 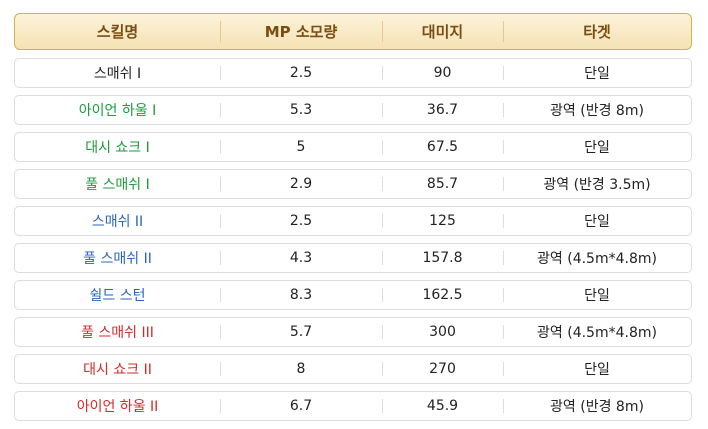 I want to click on table-cell: 125, so click(x=442, y=221).